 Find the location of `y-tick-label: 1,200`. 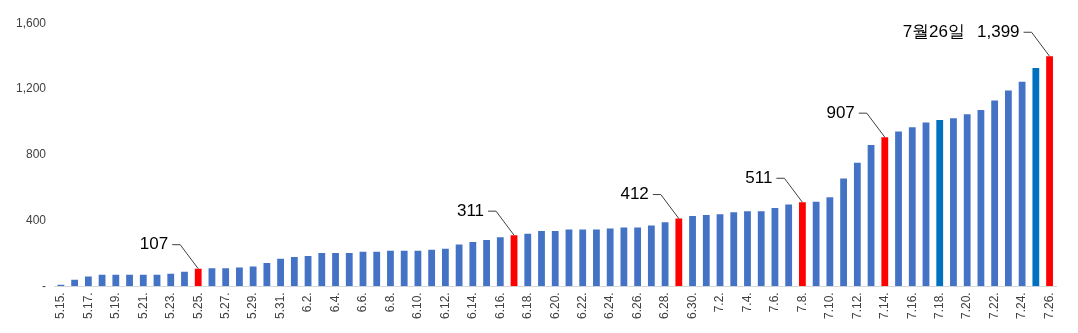

y-tick-label: 1,200 is located at coordinates (31, 88).